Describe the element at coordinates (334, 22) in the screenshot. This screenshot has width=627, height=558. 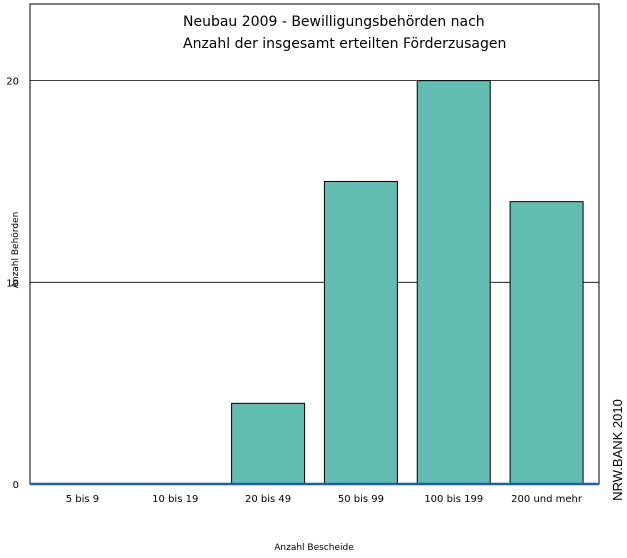
I see `chart-title-line-1: Neubau 2009 - Bewilligungsbehörden nach` at that location.